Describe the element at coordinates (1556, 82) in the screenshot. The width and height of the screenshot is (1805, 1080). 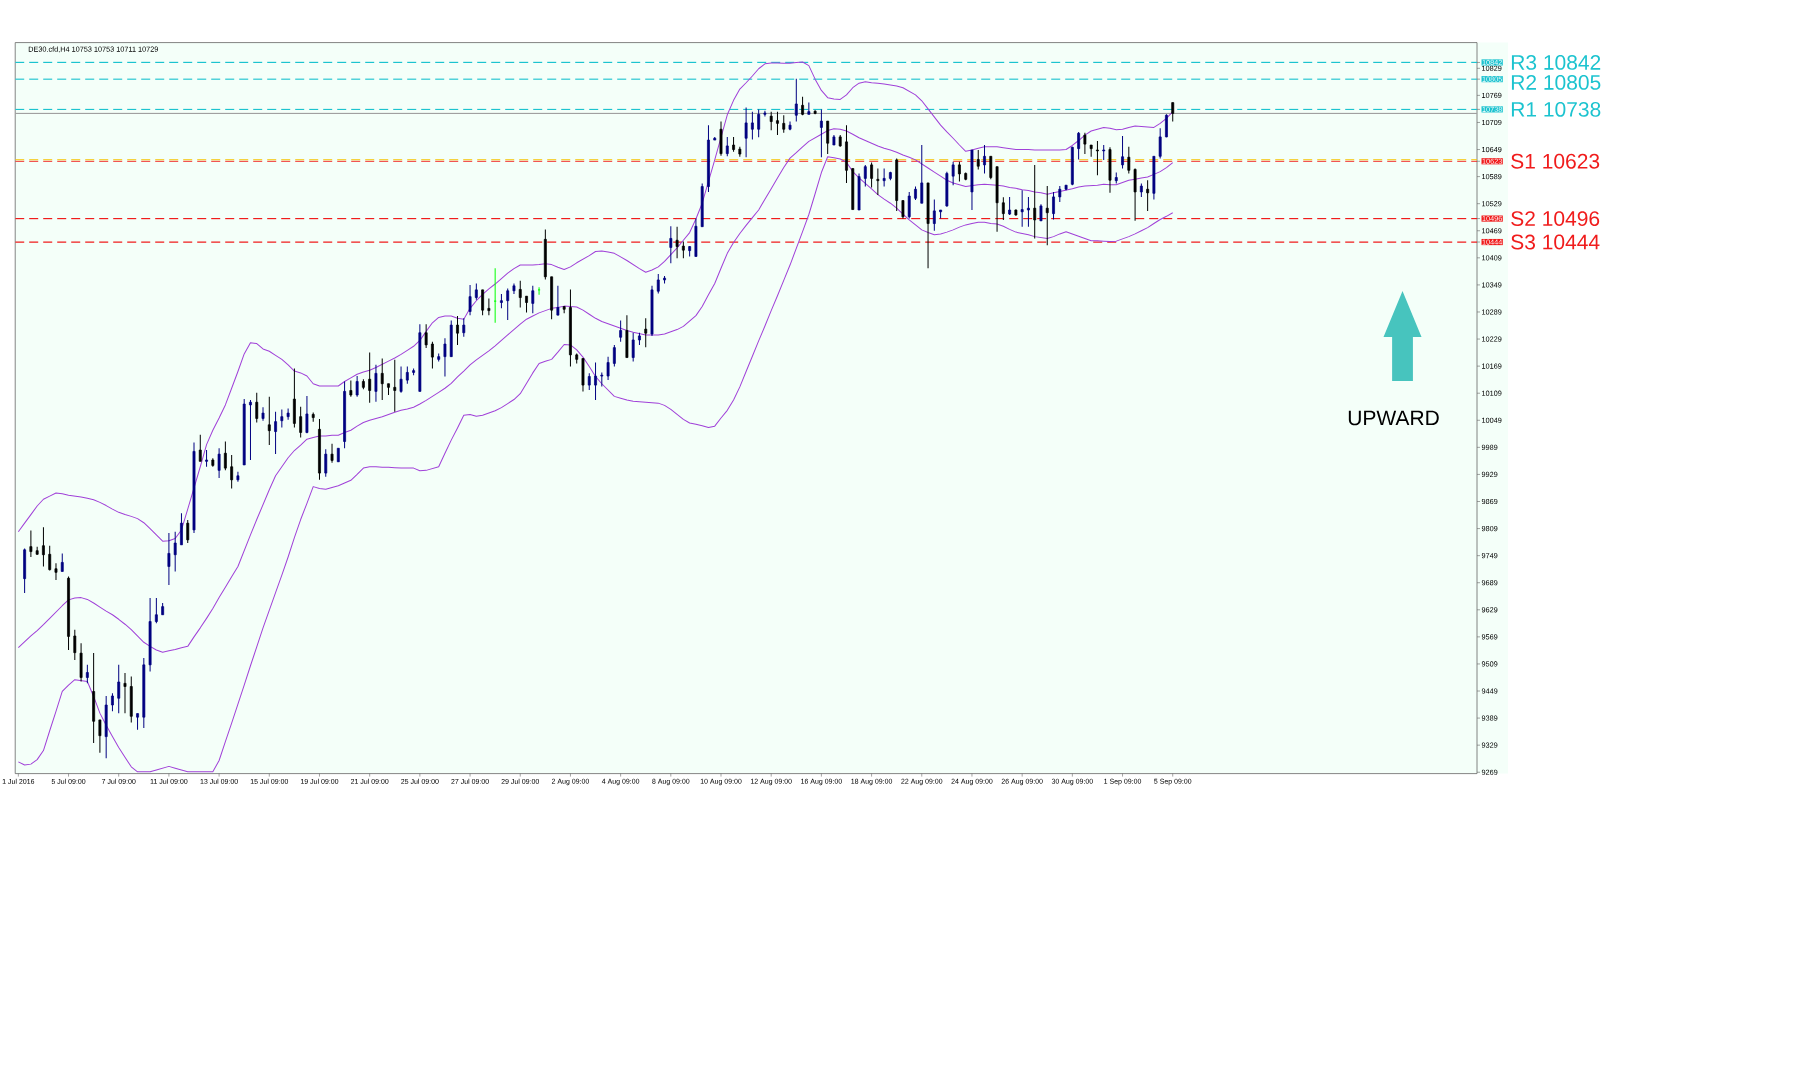
I see `ref-line-label: R2 10805` at that location.